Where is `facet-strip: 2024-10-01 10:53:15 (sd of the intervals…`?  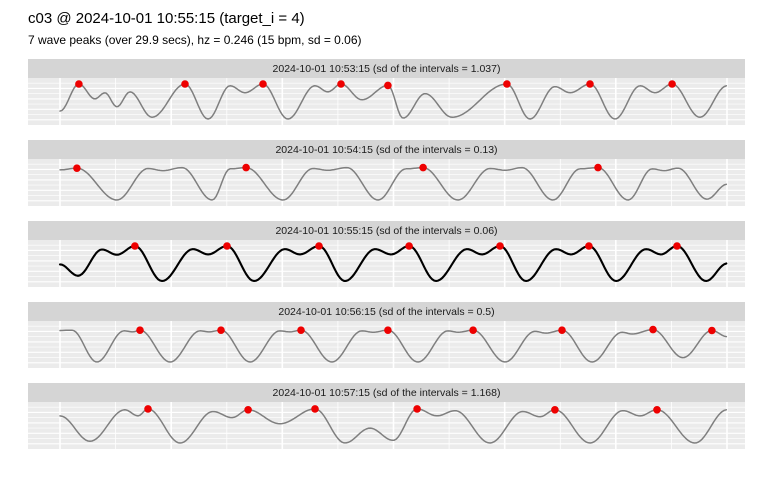
facet-strip: 2024-10-01 10:53:15 (sd of the intervals… is located at coordinates (386, 68).